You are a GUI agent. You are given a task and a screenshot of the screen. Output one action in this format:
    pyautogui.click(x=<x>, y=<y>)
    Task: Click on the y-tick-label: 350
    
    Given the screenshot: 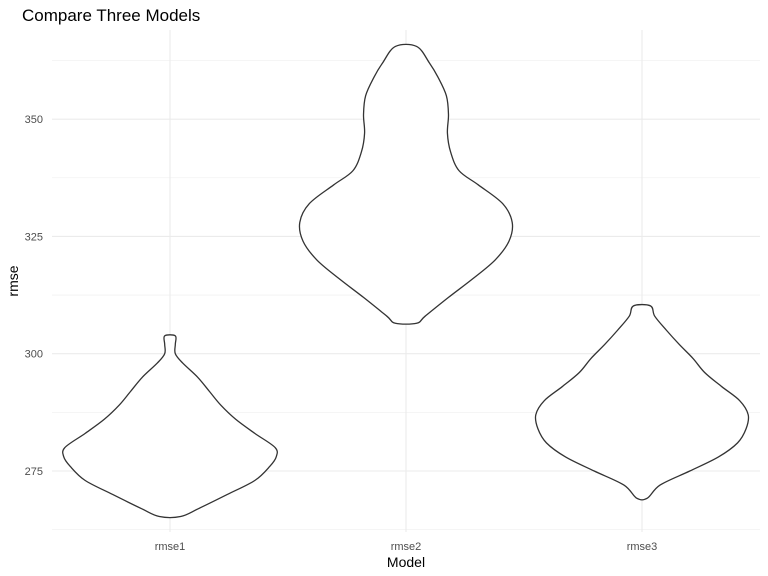 What is the action you would take?
    pyautogui.click(x=34, y=120)
    